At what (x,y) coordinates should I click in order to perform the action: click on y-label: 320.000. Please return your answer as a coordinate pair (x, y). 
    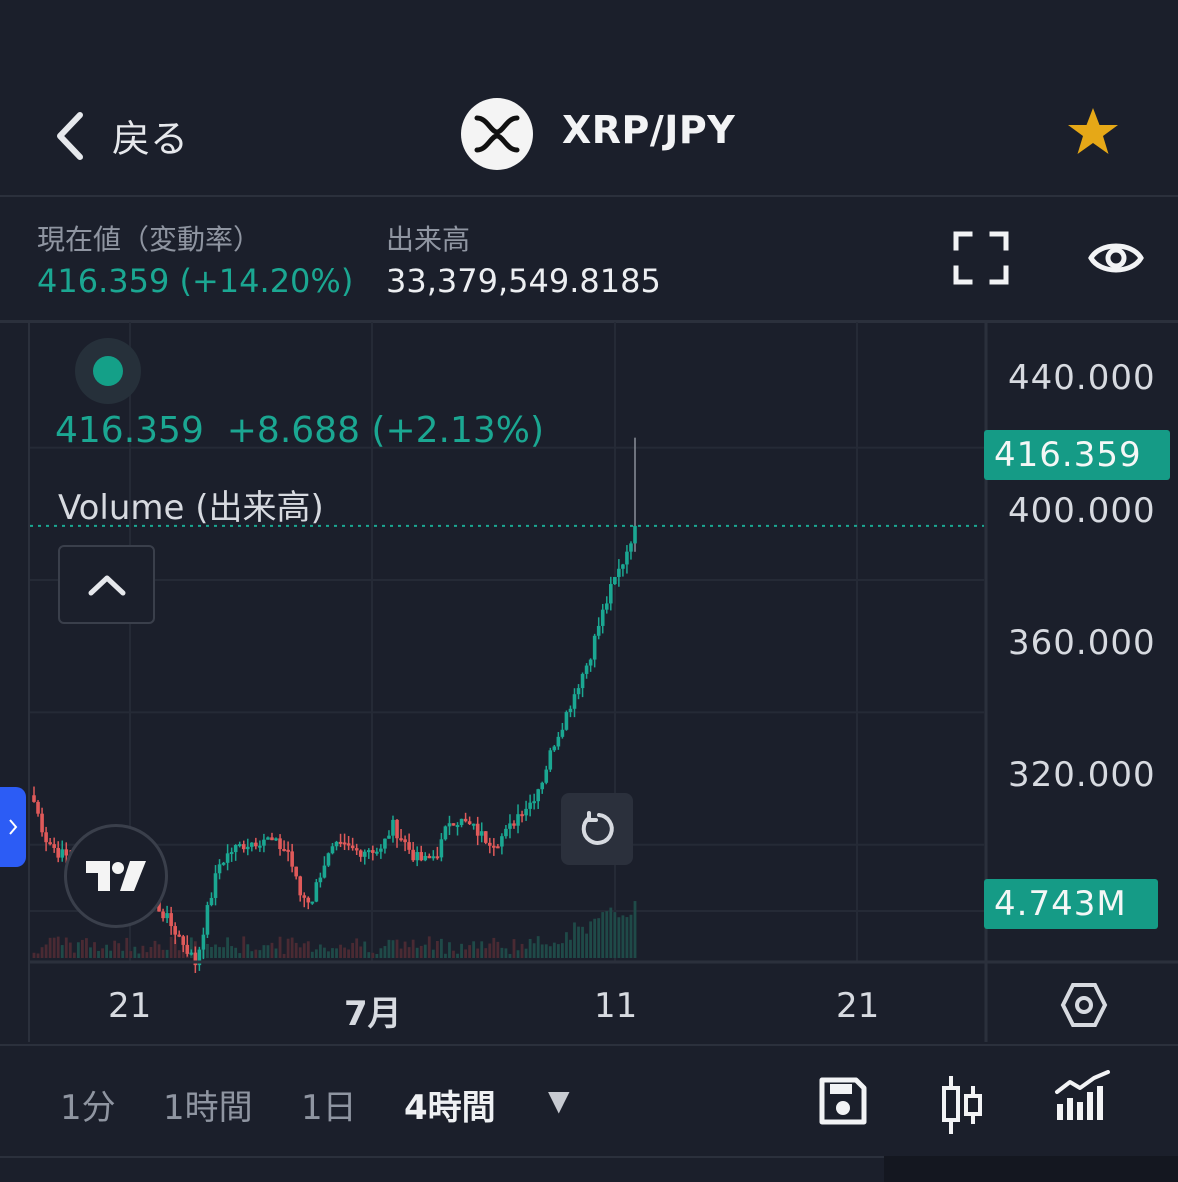
    Looking at the image, I should click on (1082, 775).